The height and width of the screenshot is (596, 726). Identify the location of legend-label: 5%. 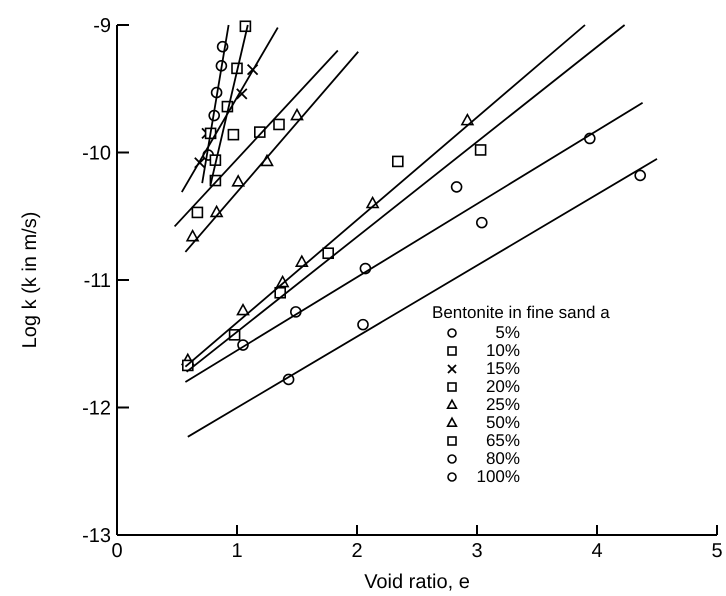
(507, 332).